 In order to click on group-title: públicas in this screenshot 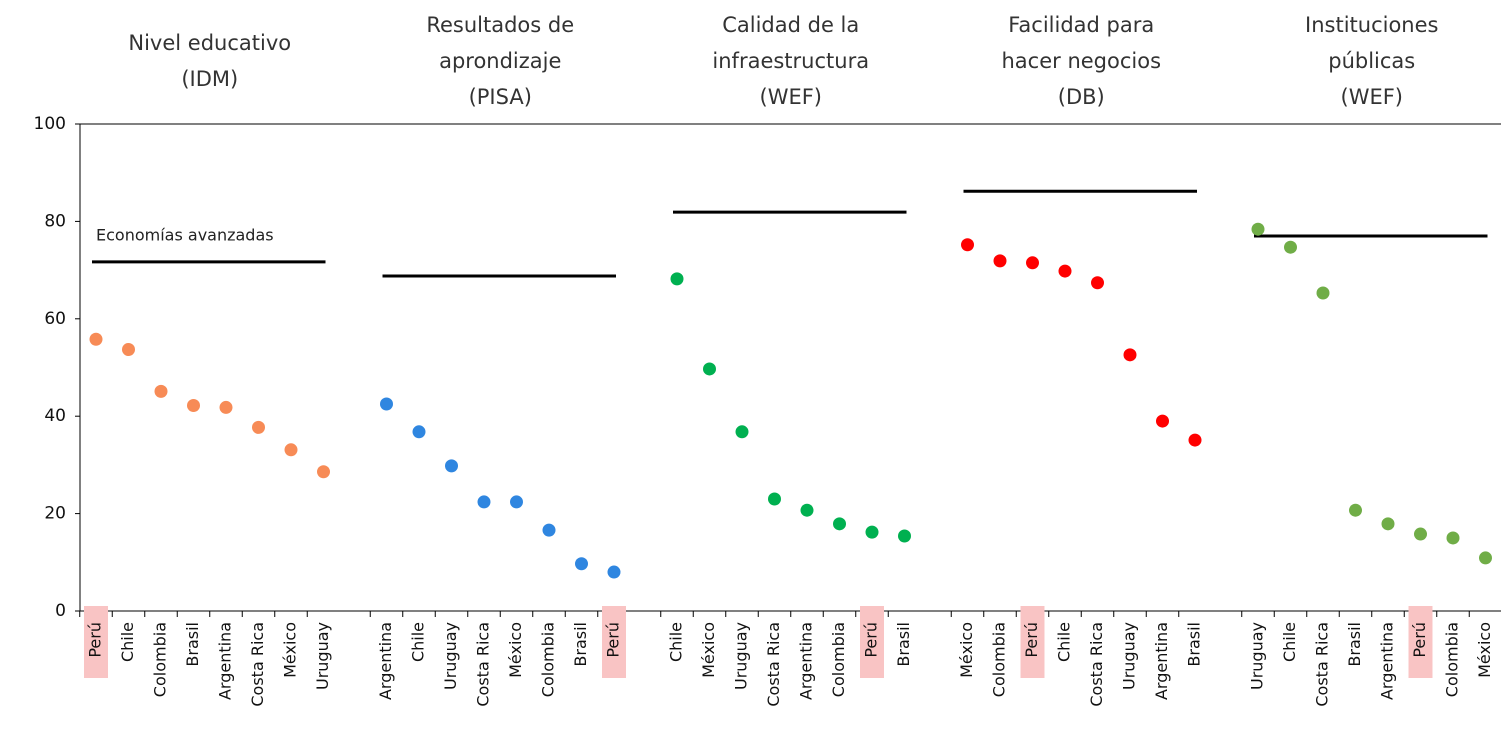, I will do `click(1371, 61)`.